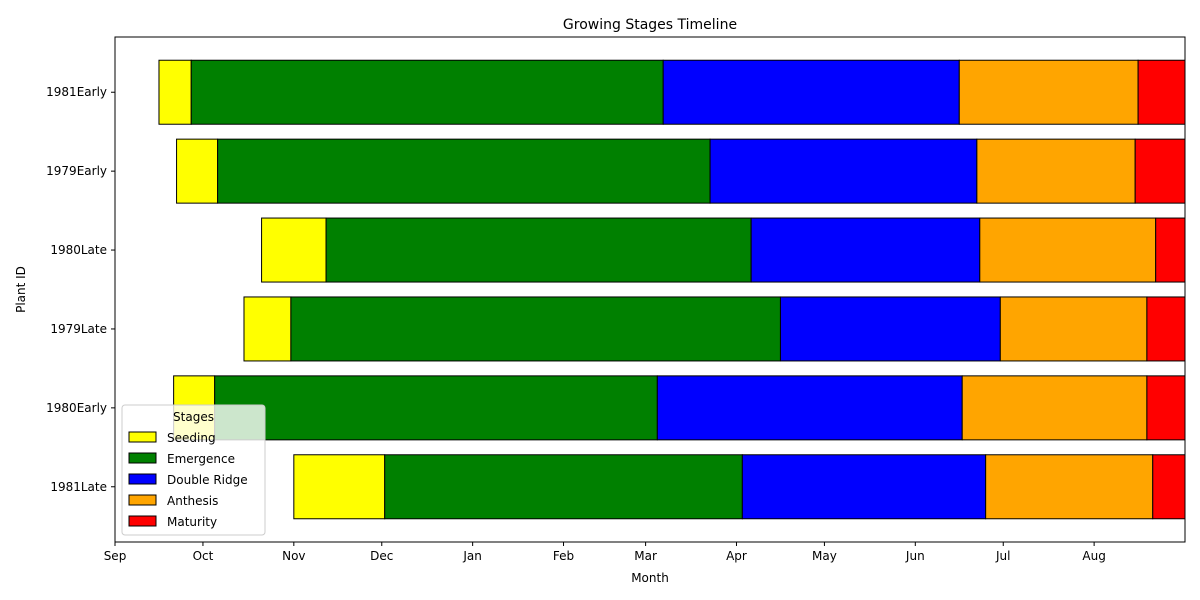  I want to click on x-tick-label: Mar, so click(645, 556).